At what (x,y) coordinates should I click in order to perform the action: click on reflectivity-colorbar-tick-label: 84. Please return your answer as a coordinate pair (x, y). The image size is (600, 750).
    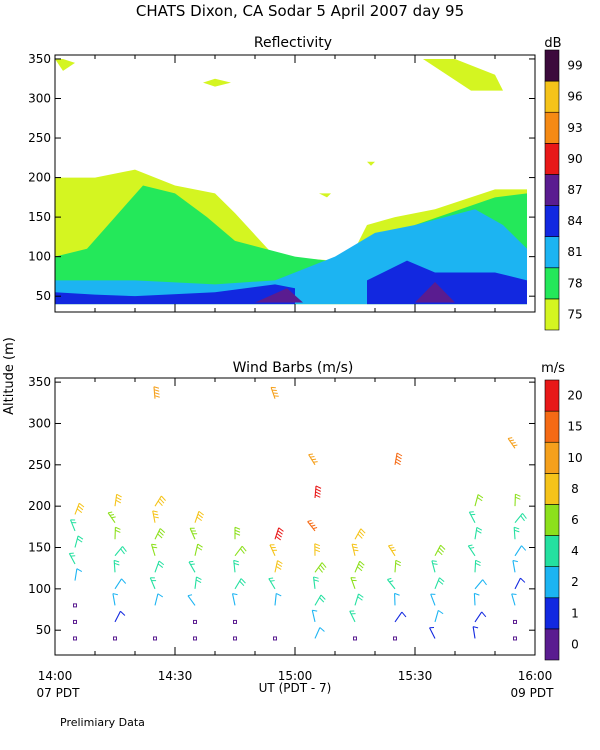
    Looking at the image, I should click on (574, 221).